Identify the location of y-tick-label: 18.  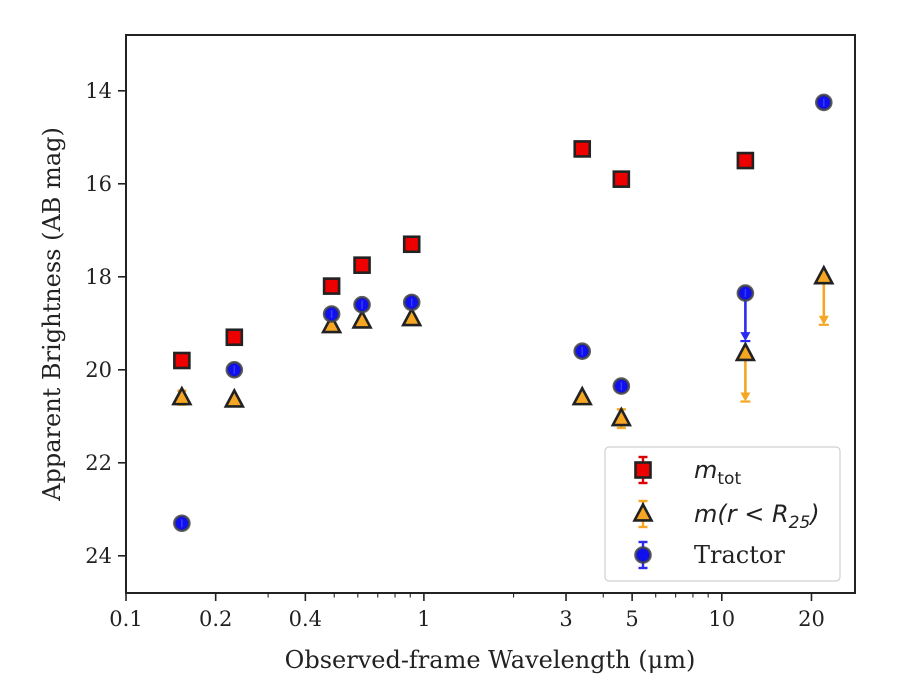
(98, 277).